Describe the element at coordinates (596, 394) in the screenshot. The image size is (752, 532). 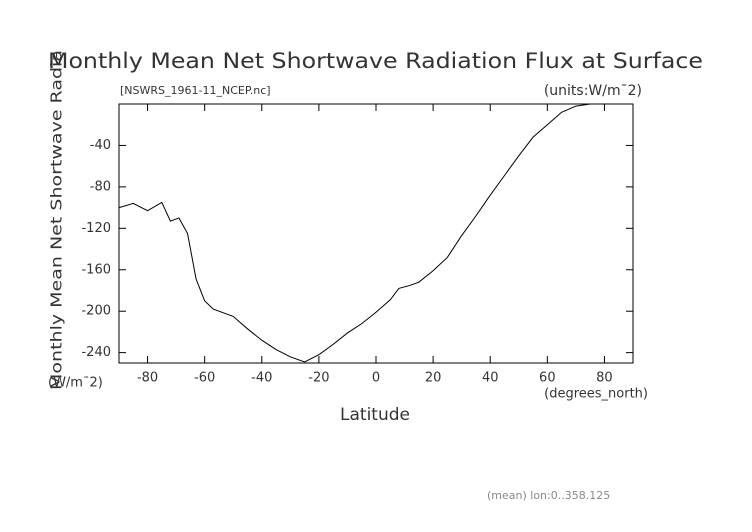
I see `x-units: (degrees_north)` at that location.